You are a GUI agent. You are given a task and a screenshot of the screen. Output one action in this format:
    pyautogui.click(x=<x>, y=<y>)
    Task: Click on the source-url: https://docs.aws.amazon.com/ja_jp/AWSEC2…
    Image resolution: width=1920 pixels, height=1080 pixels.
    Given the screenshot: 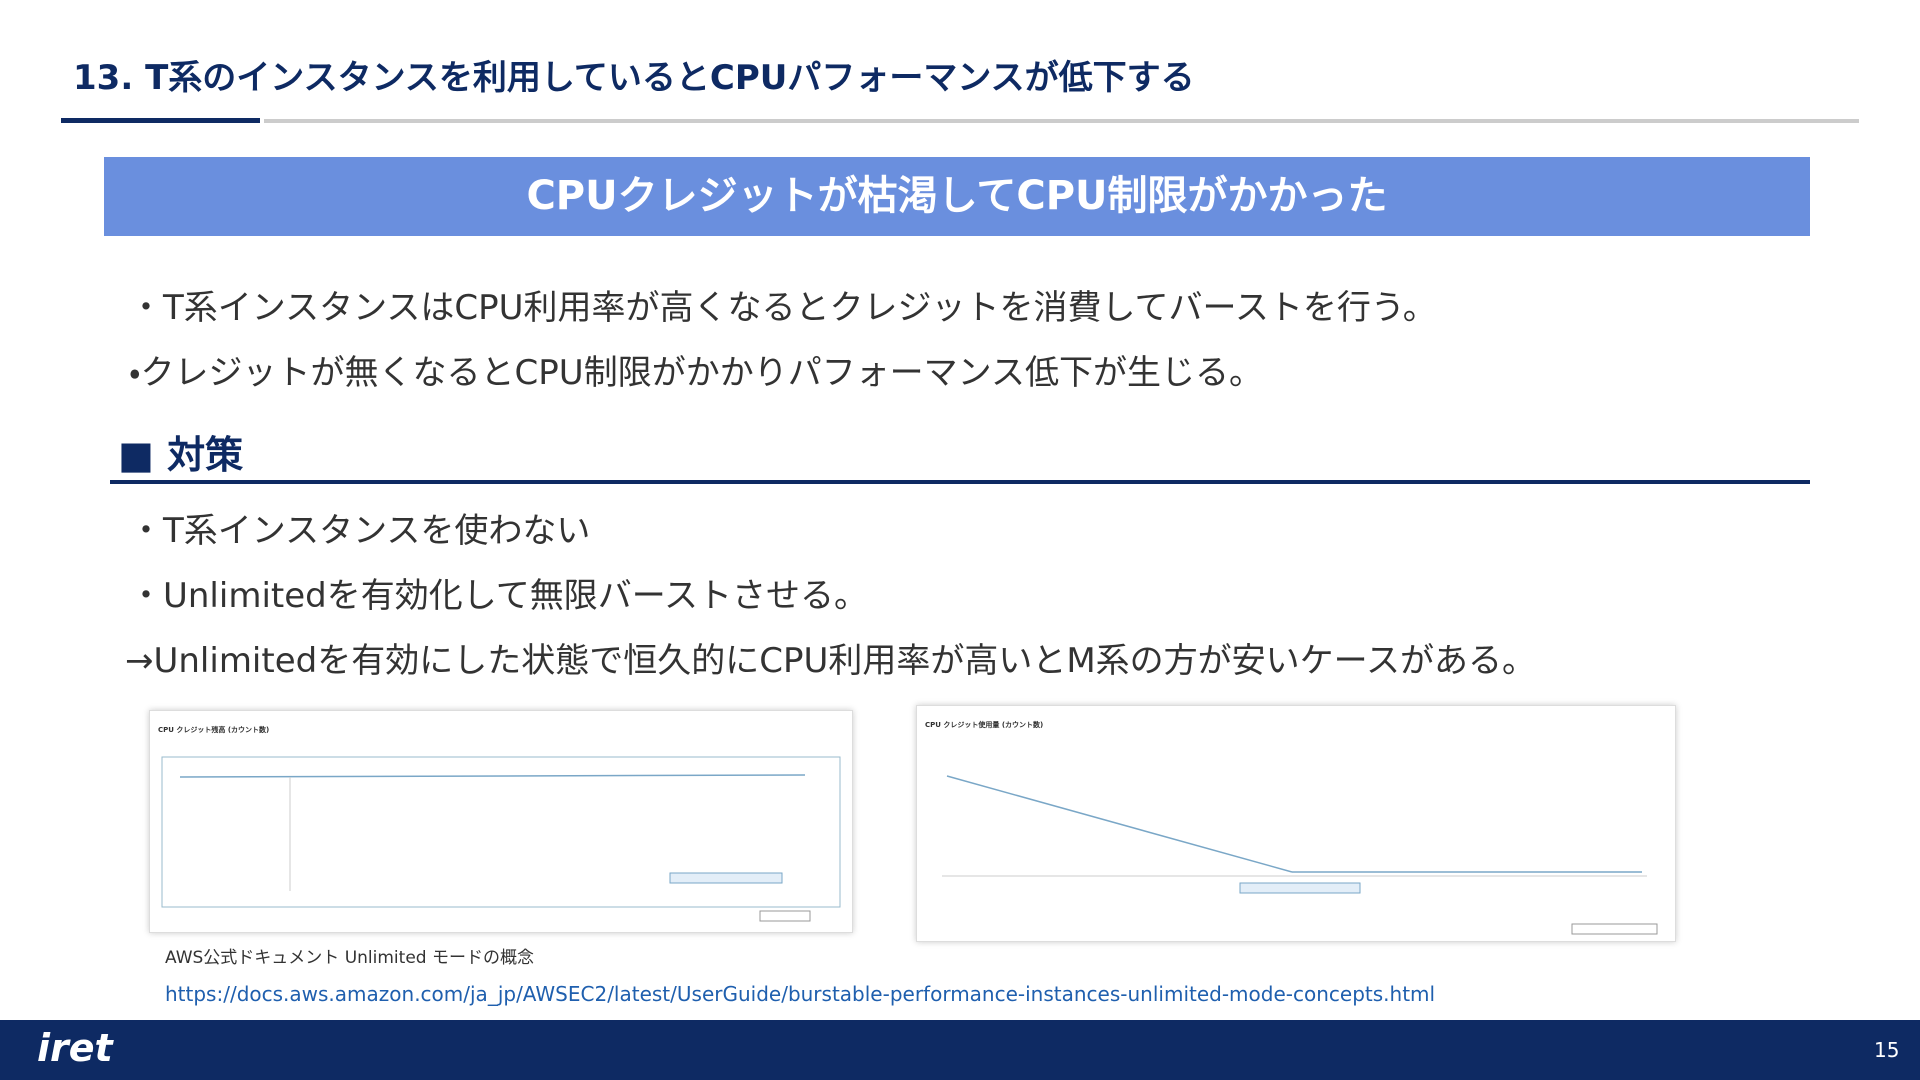 What is the action you would take?
    pyautogui.click(x=800, y=994)
    